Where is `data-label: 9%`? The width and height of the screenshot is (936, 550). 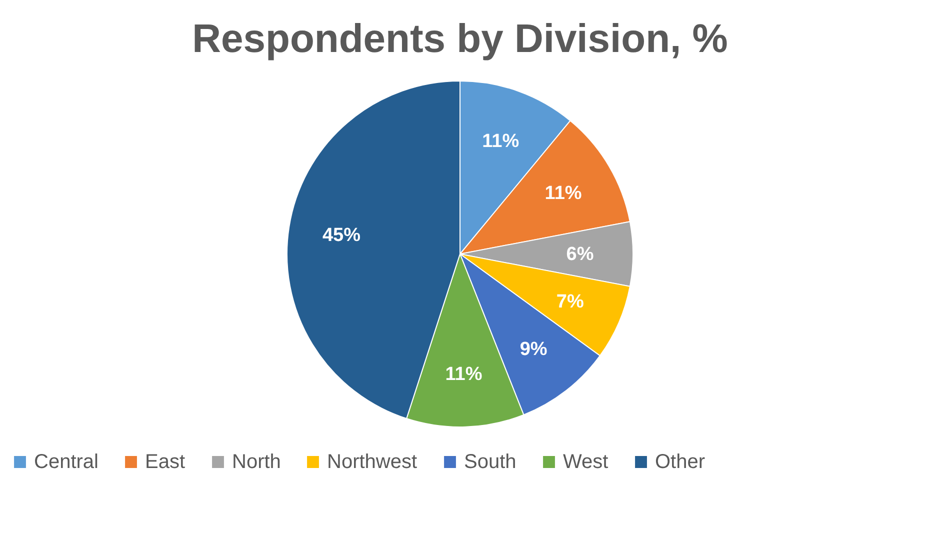
data-label: 9% is located at coordinates (534, 349).